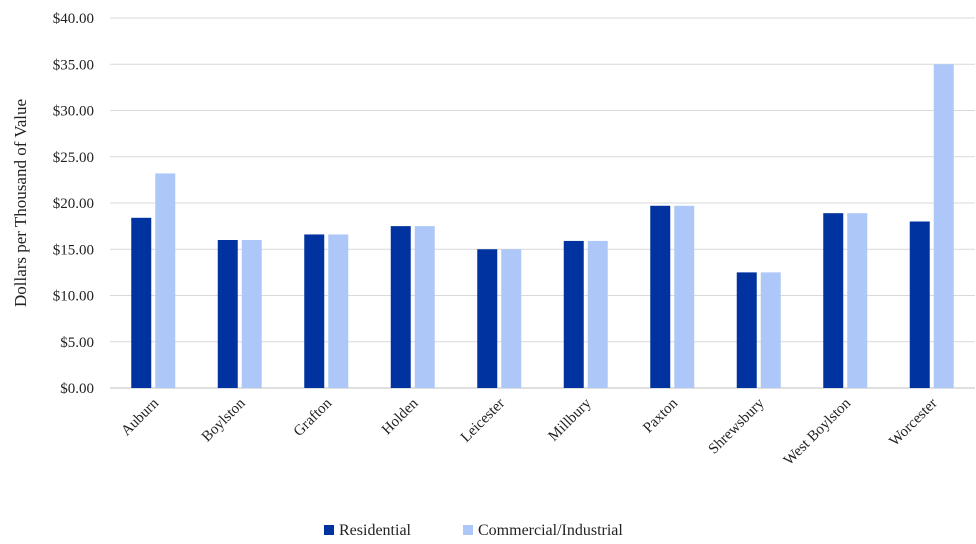  Describe the element at coordinates (746, 330) in the screenshot. I see `bar-residential-shrewsbury` at that location.